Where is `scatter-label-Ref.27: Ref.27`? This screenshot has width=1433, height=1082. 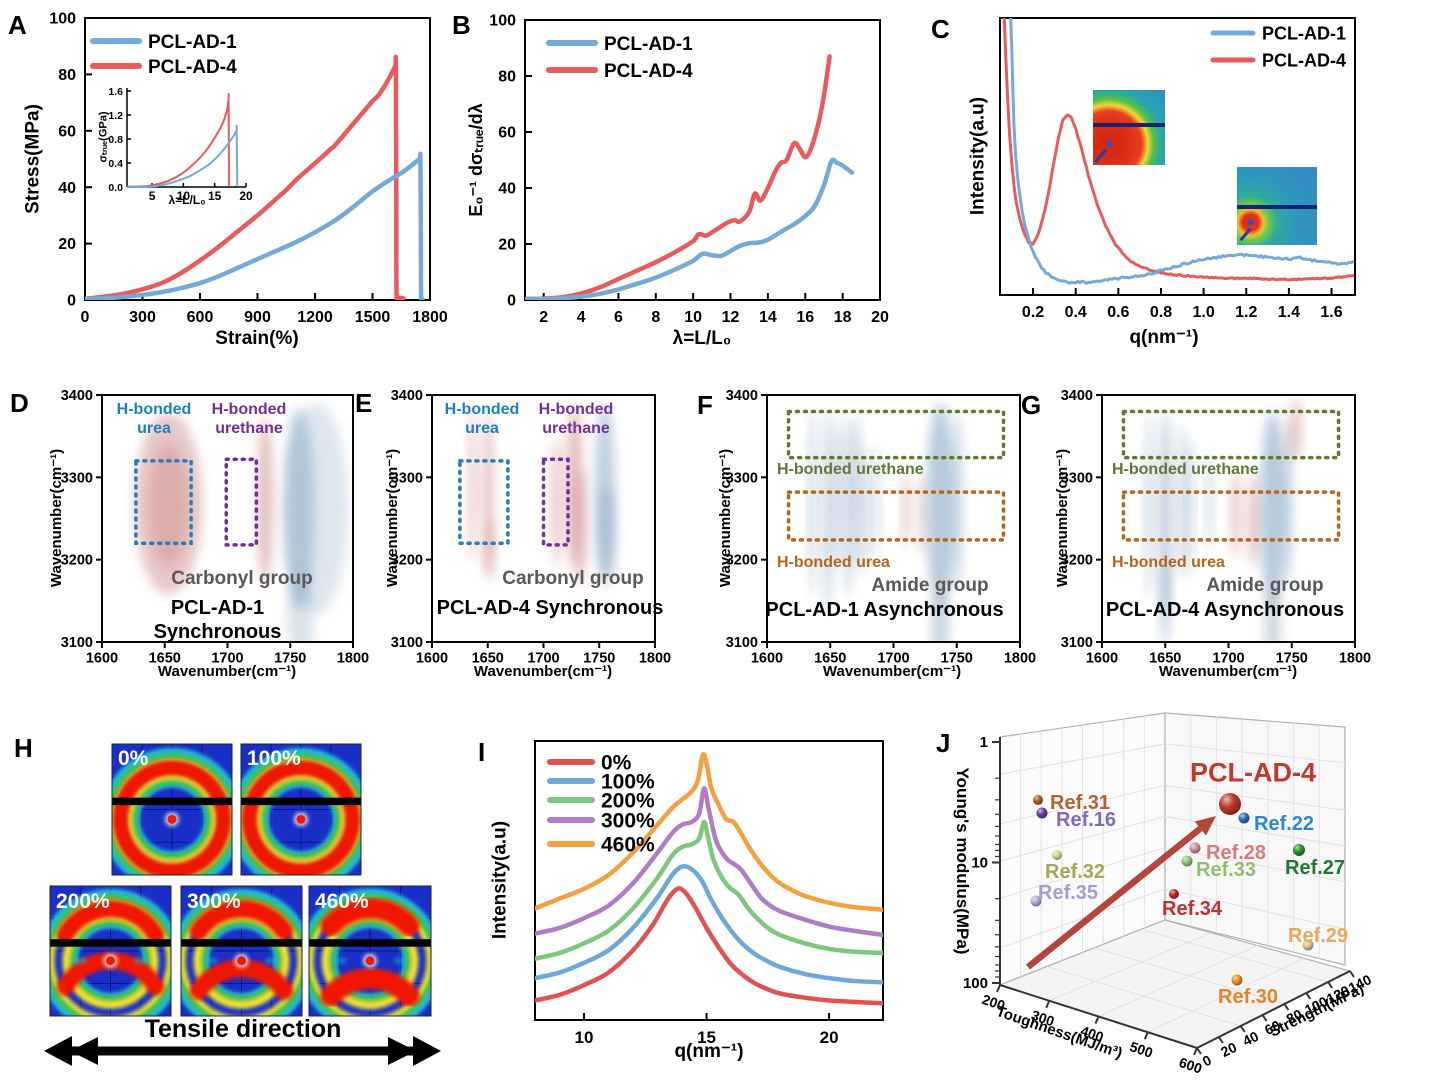
scatter-label-Ref.27: Ref.27 is located at coordinates (1315, 868).